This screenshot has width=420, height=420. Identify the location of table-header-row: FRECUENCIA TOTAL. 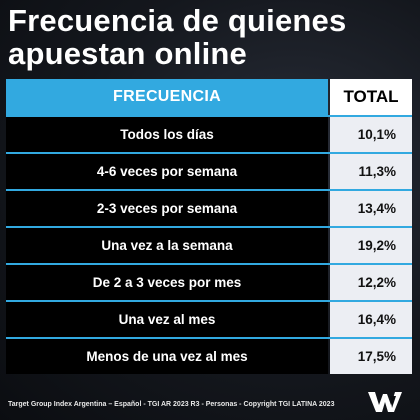
(209, 97).